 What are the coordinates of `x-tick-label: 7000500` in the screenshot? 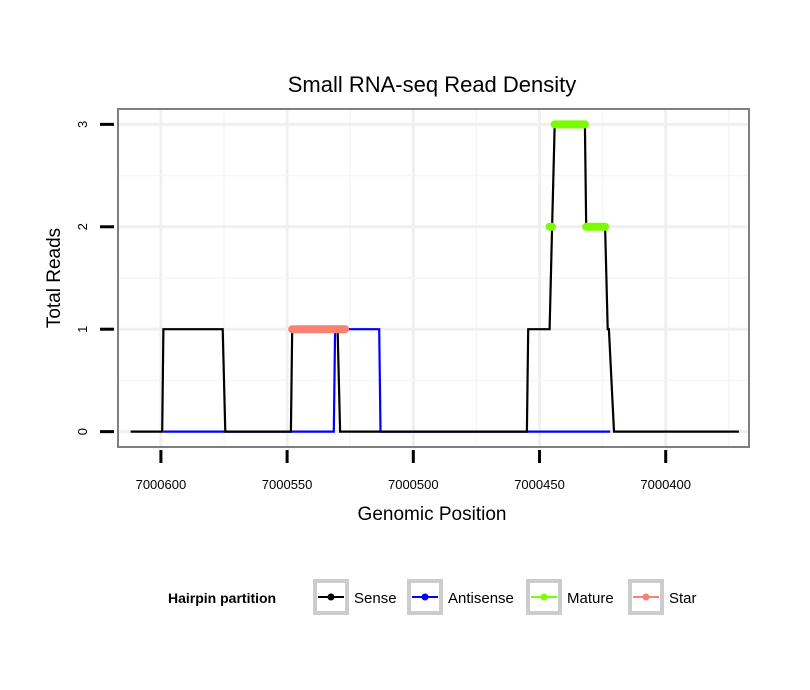 It's located at (413, 484).